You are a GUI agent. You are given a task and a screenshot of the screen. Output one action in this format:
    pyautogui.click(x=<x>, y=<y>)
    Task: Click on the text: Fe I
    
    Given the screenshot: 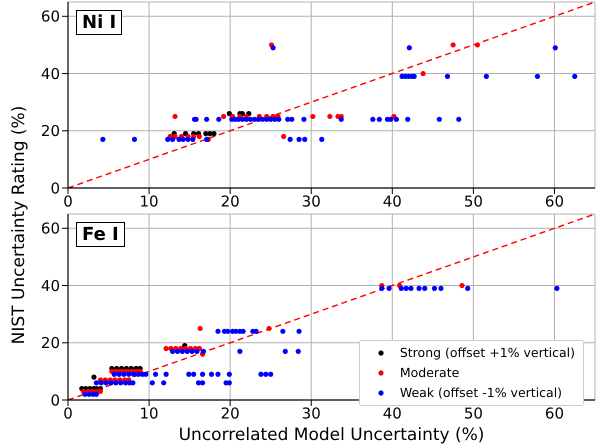 What is the action you would take?
    pyautogui.click(x=100, y=234)
    